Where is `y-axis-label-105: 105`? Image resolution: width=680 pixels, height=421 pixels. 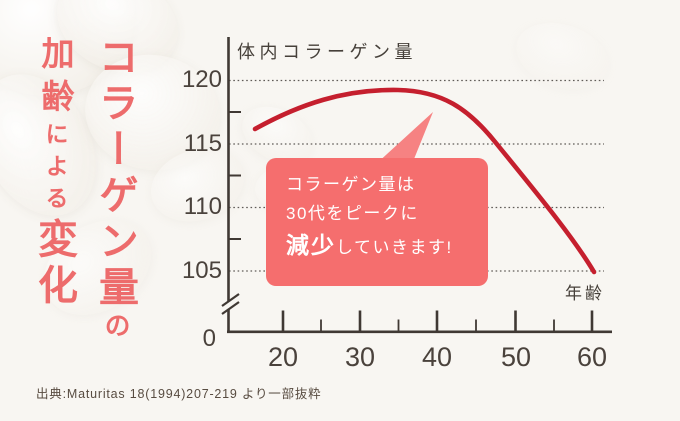 y-axis-label-105: 105 is located at coordinates (201, 270).